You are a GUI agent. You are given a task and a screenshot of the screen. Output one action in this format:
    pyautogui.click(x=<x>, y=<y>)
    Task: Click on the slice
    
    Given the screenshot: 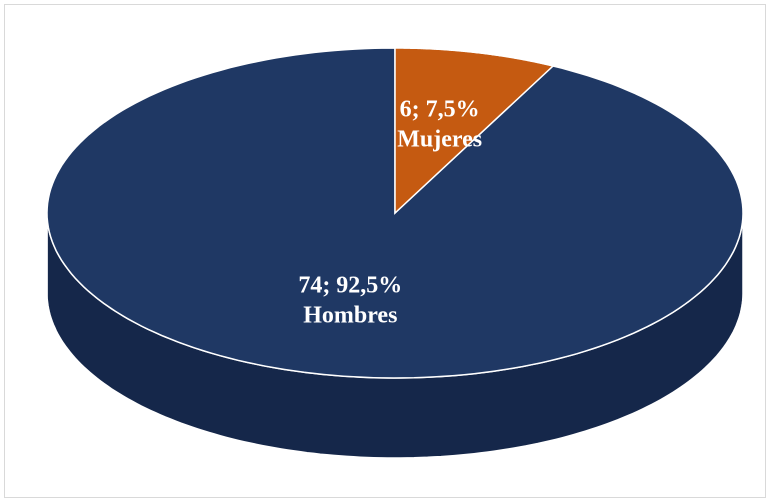 What is the action you would take?
    pyautogui.click(x=474, y=131)
    